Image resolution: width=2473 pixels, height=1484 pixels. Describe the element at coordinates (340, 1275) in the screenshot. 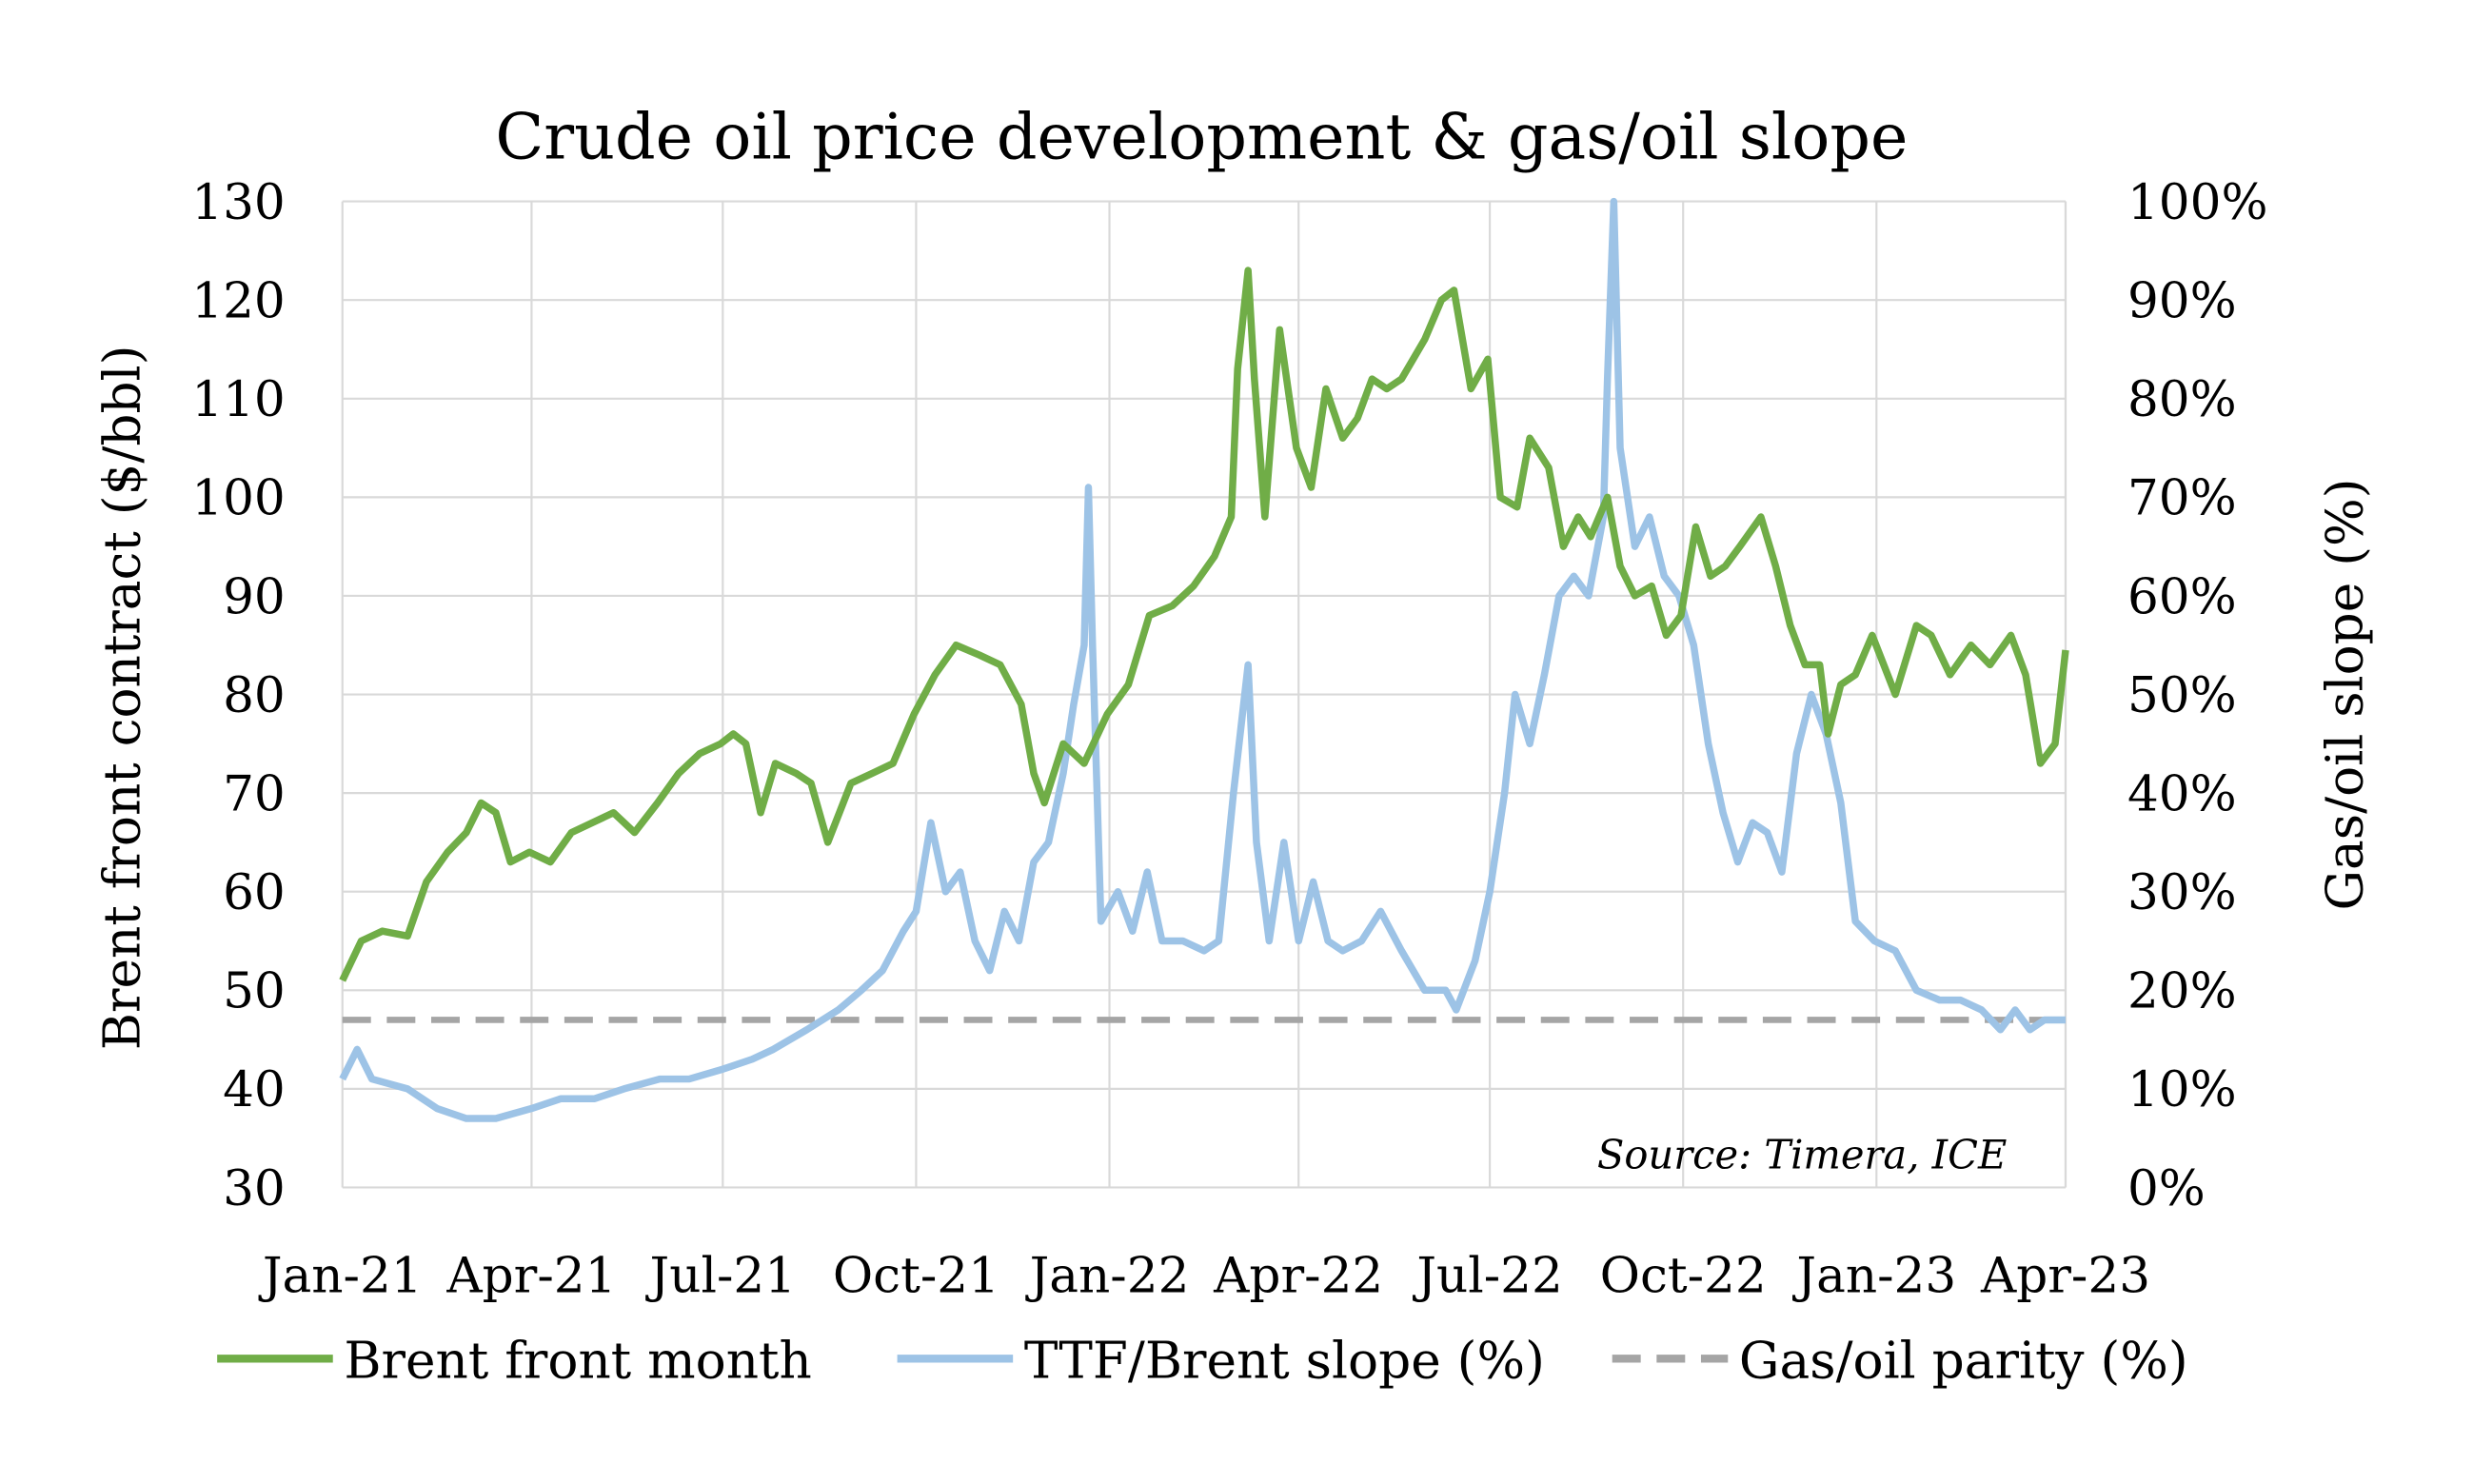

I see `x-tick-label: Jan-21` at that location.